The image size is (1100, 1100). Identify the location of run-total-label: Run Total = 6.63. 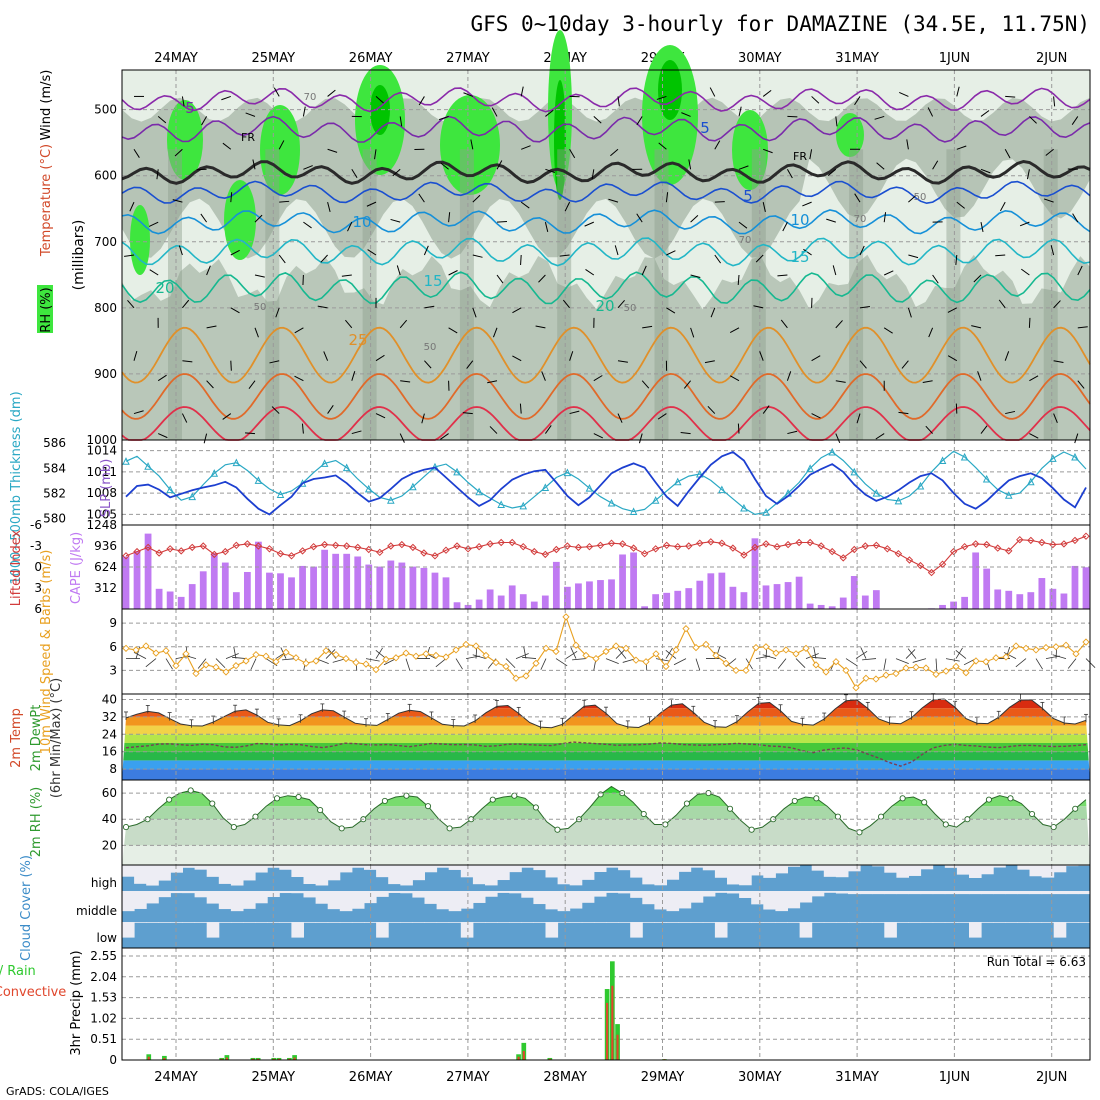
(1036, 962).